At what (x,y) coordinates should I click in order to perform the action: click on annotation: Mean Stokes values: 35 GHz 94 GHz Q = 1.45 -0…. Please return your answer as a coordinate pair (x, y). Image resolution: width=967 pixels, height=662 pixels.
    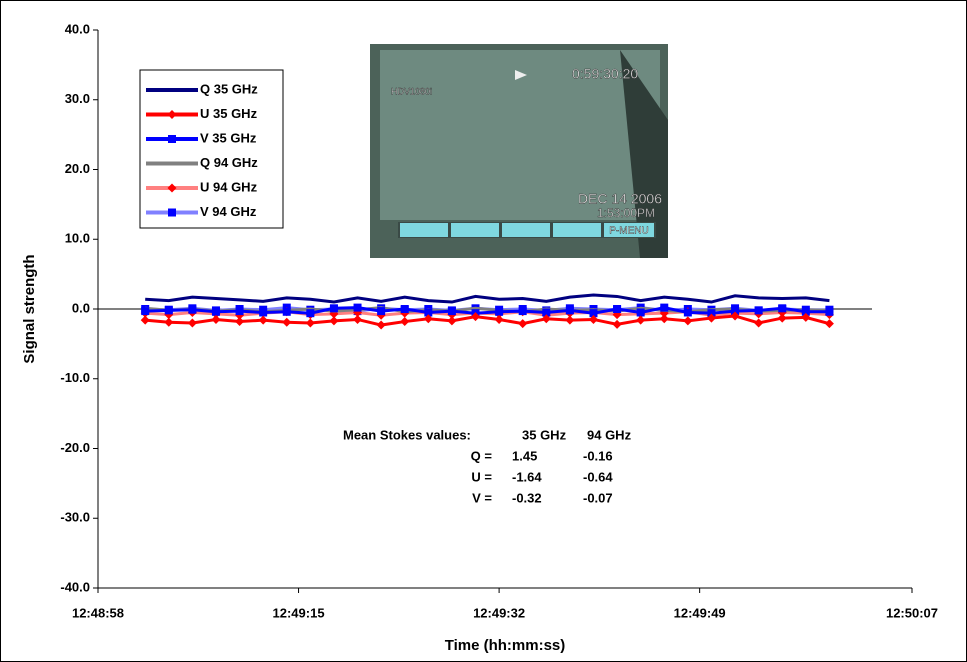
    Looking at the image, I should click on (487, 466).